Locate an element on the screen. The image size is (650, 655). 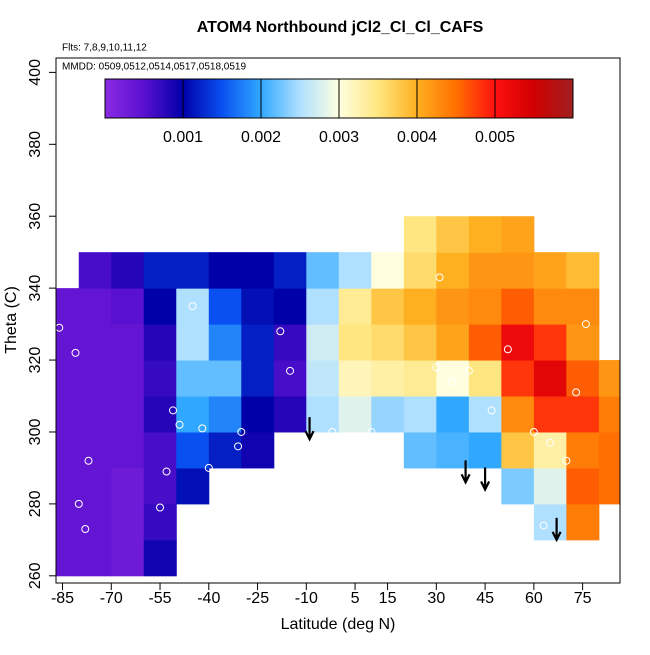
colorbar-tick-label: 0.004 is located at coordinates (417, 137).